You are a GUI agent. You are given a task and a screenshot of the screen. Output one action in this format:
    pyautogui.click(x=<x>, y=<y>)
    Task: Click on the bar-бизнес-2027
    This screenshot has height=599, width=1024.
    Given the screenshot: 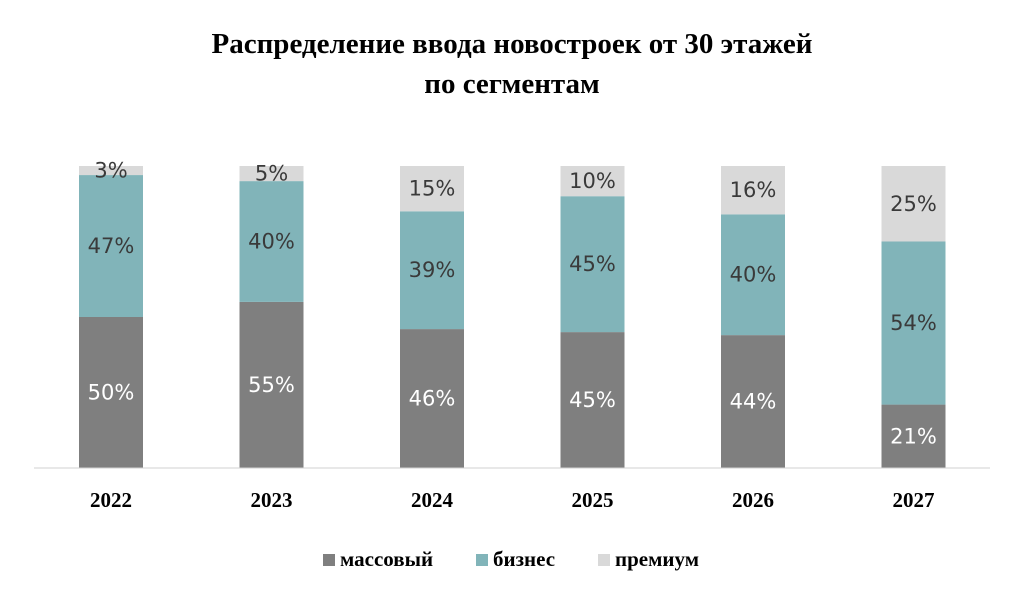 What is the action you would take?
    pyautogui.click(x=913, y=323)
    